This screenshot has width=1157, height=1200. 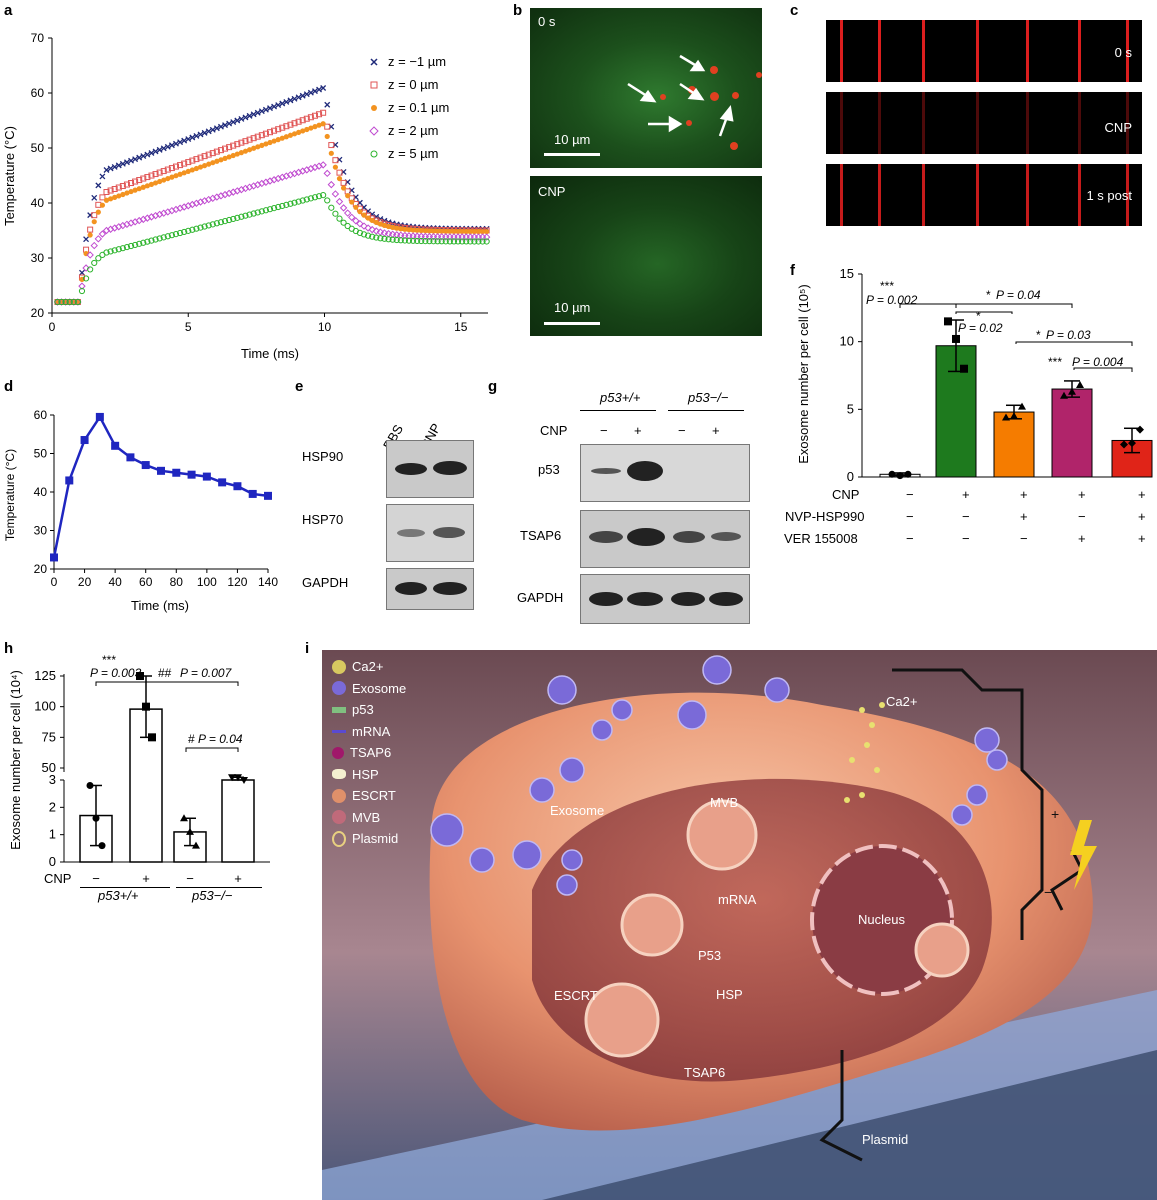 I want to click on a-y-tick-label: 40, so click(x=38, y=203).